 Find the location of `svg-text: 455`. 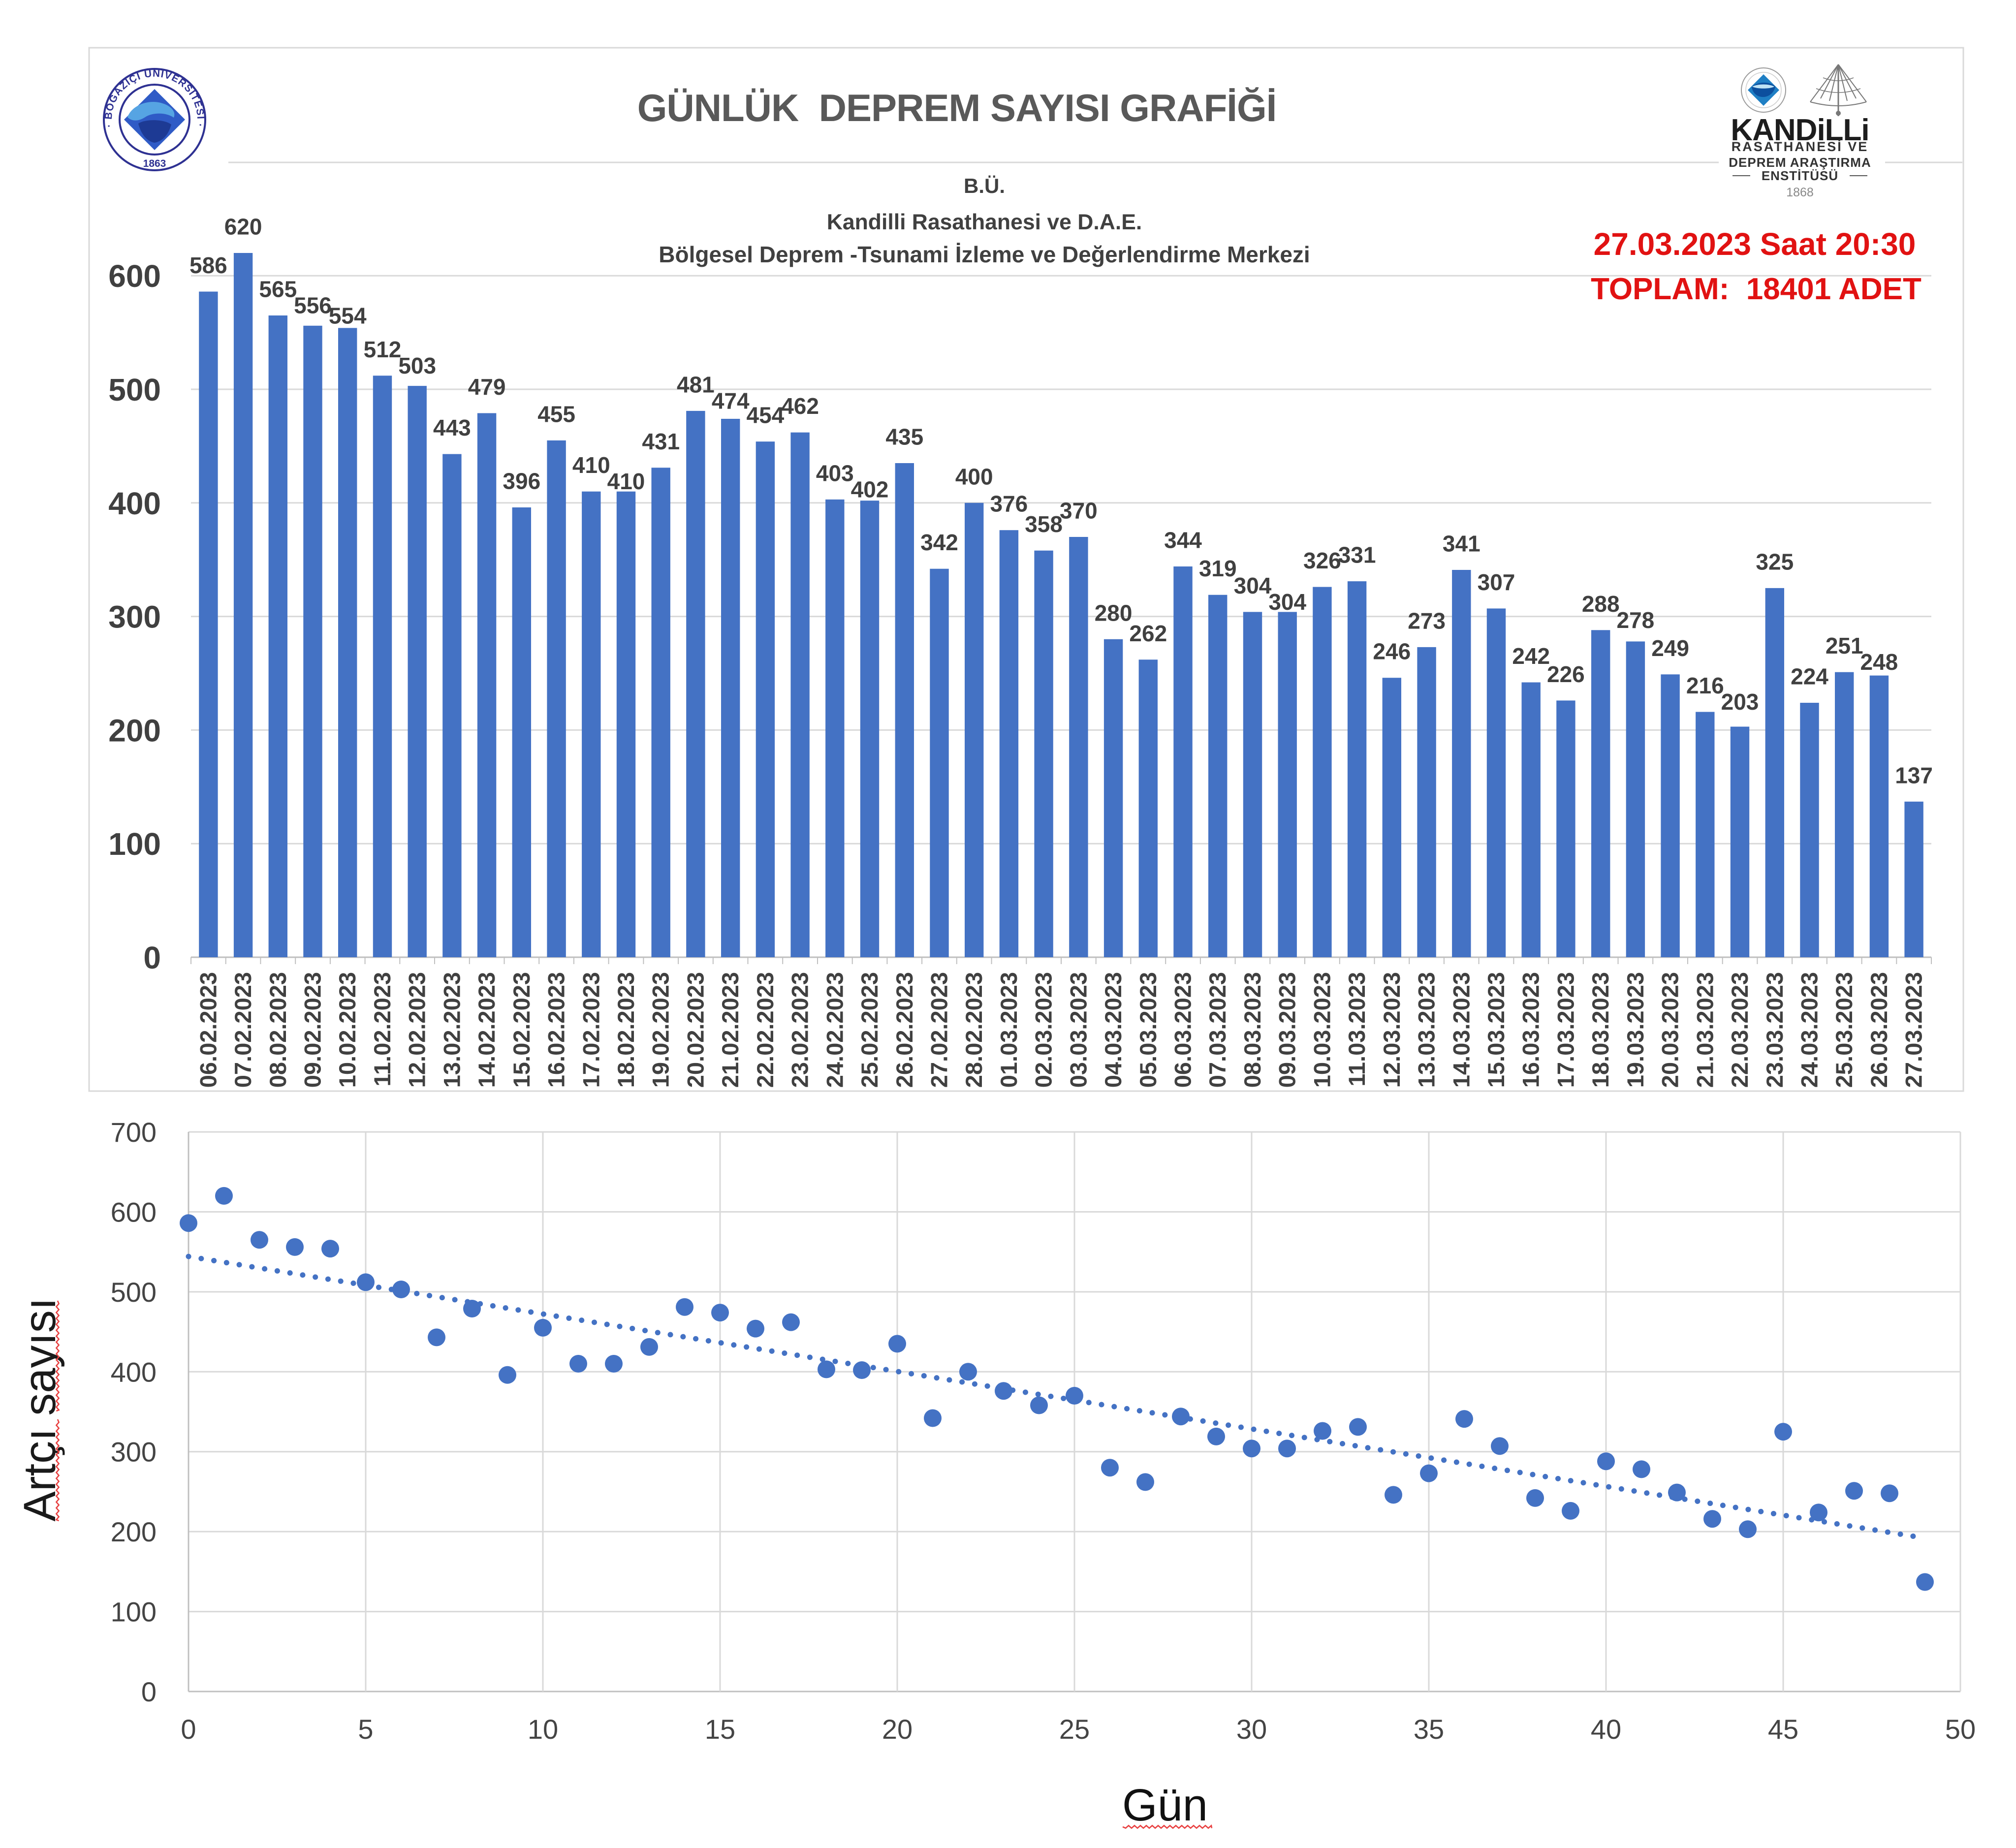

svg-text: 455 is located at coordinates (556, 414).